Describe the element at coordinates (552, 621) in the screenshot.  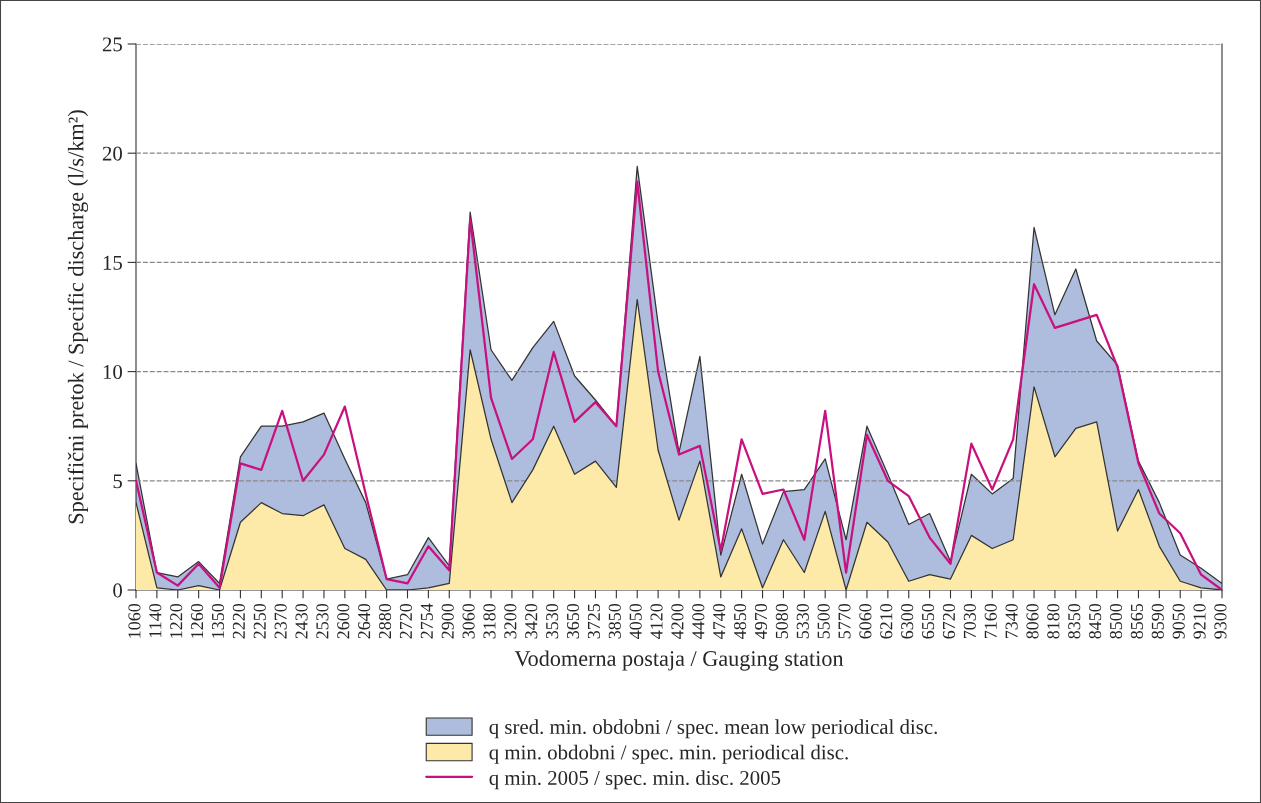
I see `x-tick-label: 3530` at that location.